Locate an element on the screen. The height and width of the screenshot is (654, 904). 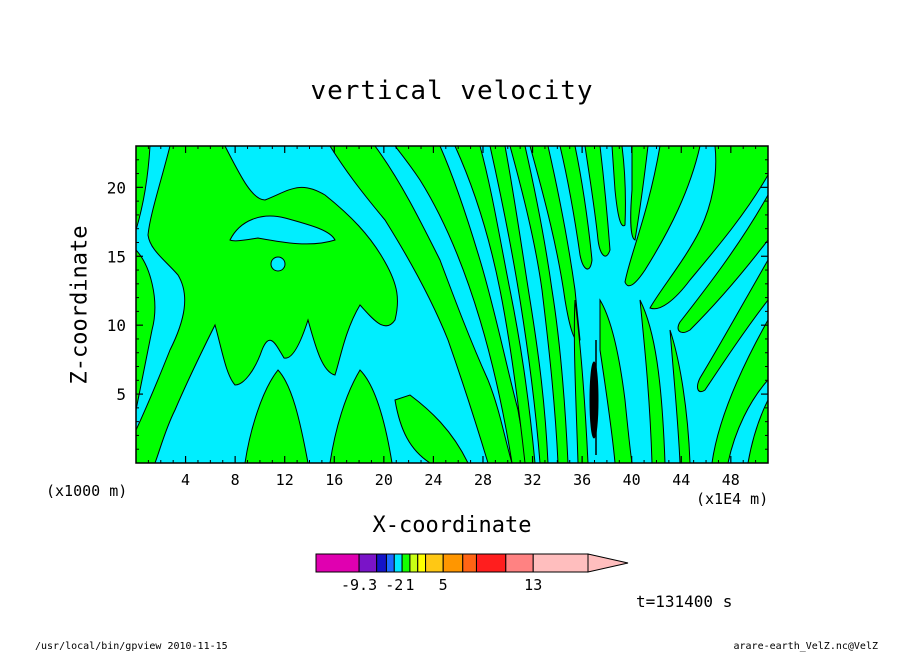
x-tick-label-6: 28 is located at coordinates (483, 480).